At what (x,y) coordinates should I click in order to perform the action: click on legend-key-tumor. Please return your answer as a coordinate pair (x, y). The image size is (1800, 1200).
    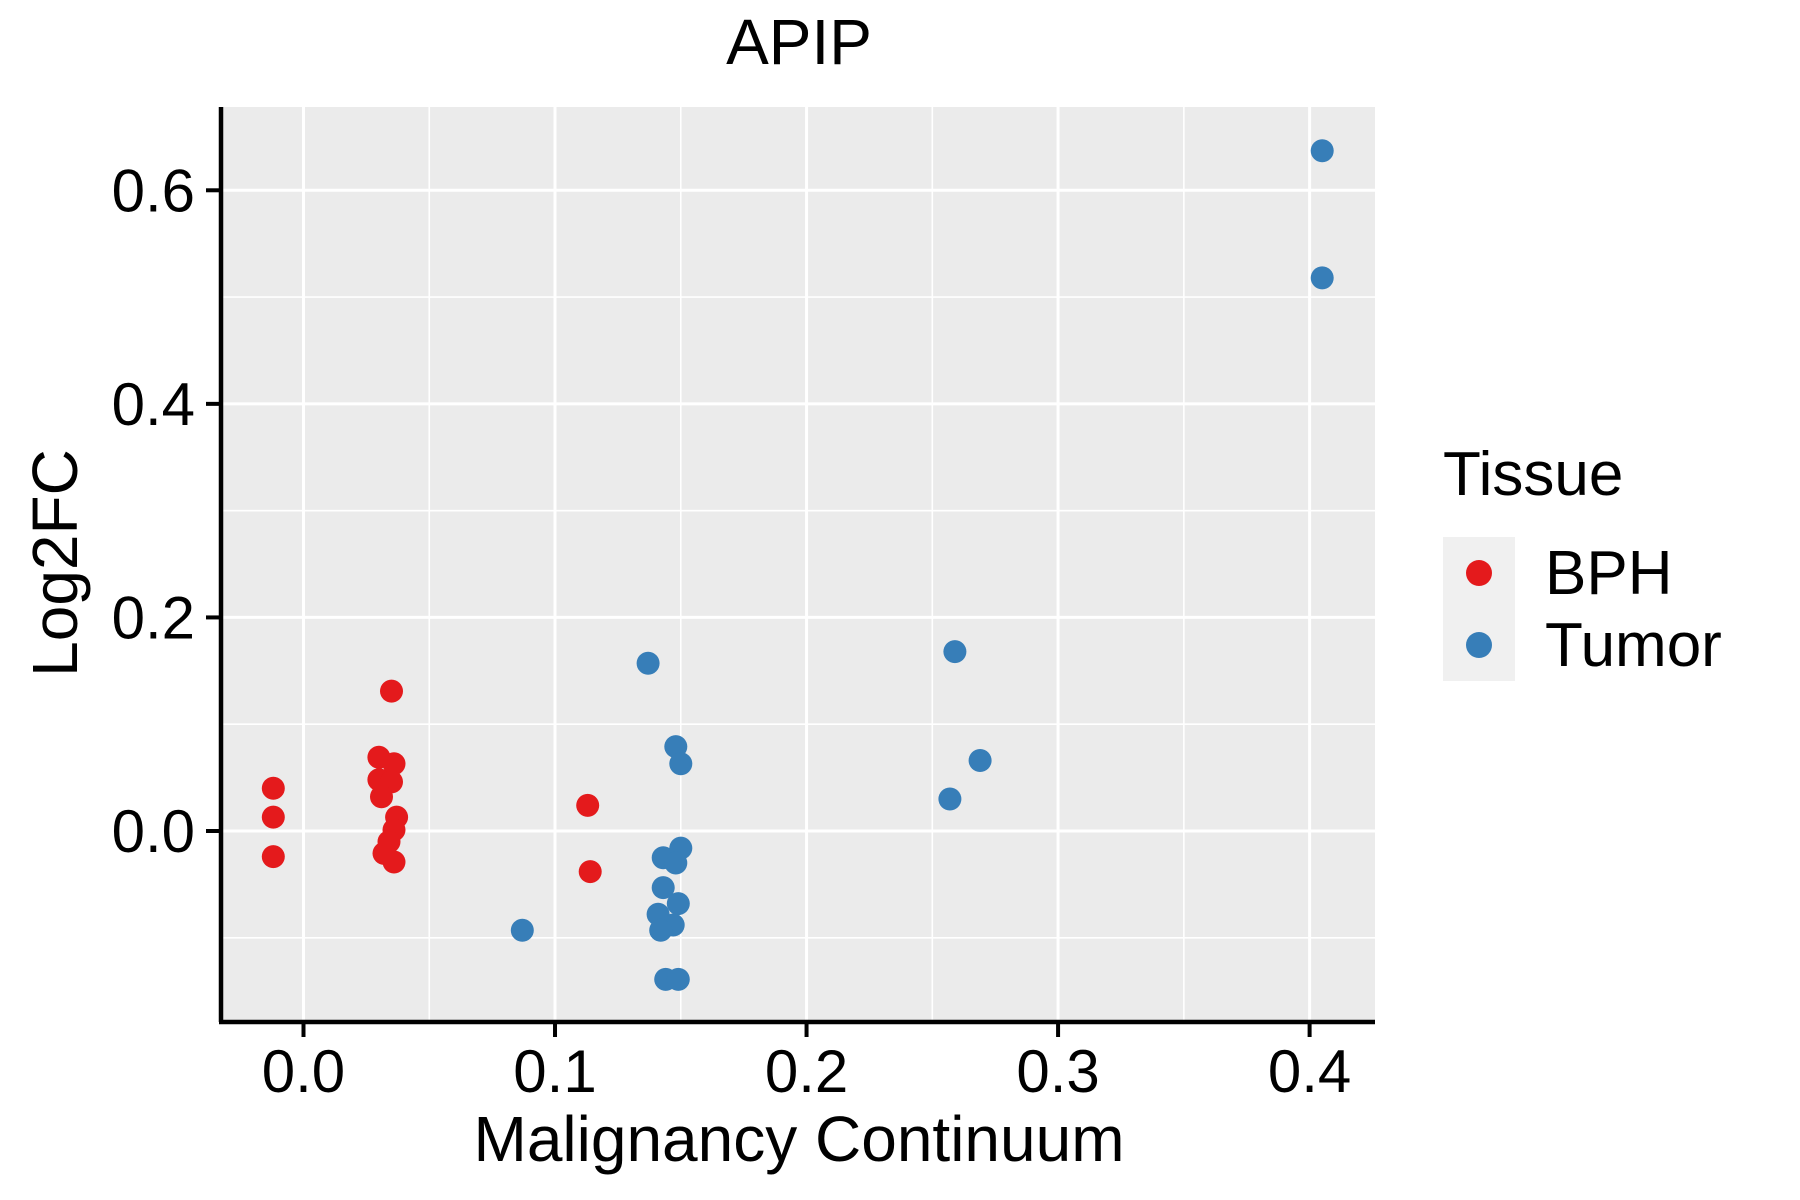
    Looking at the image, I should click on (1479, 645).